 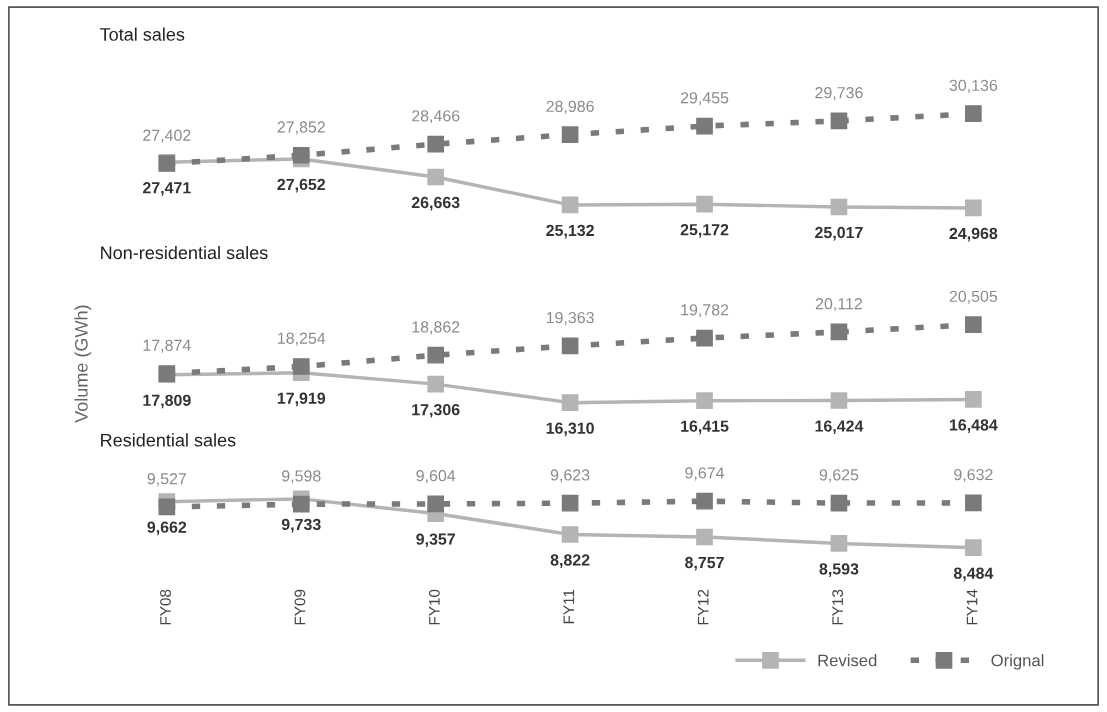 I want to click on data-label: 25,017, so click(x=839, y=233).